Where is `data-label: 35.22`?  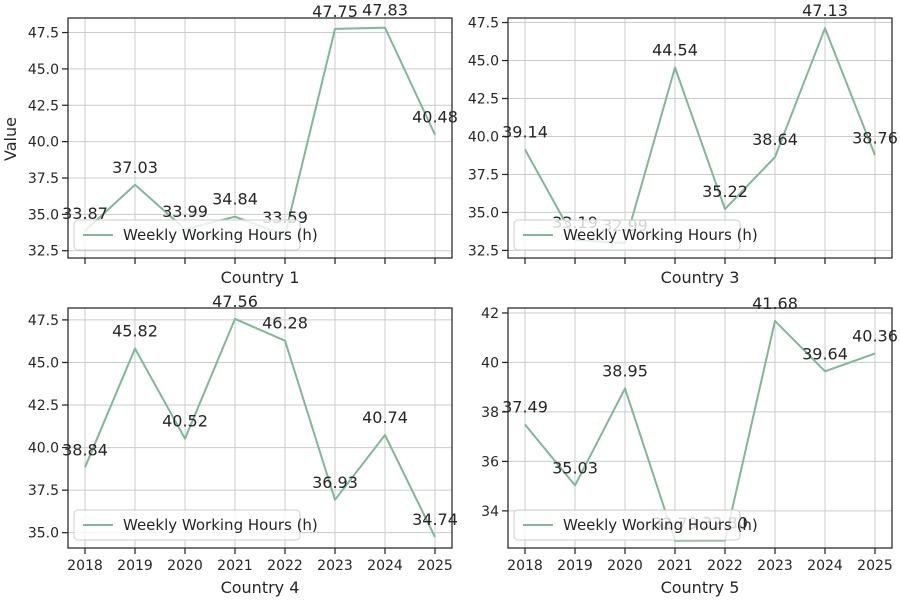 data-label: 35.22 is located at coordinates (725, 191).